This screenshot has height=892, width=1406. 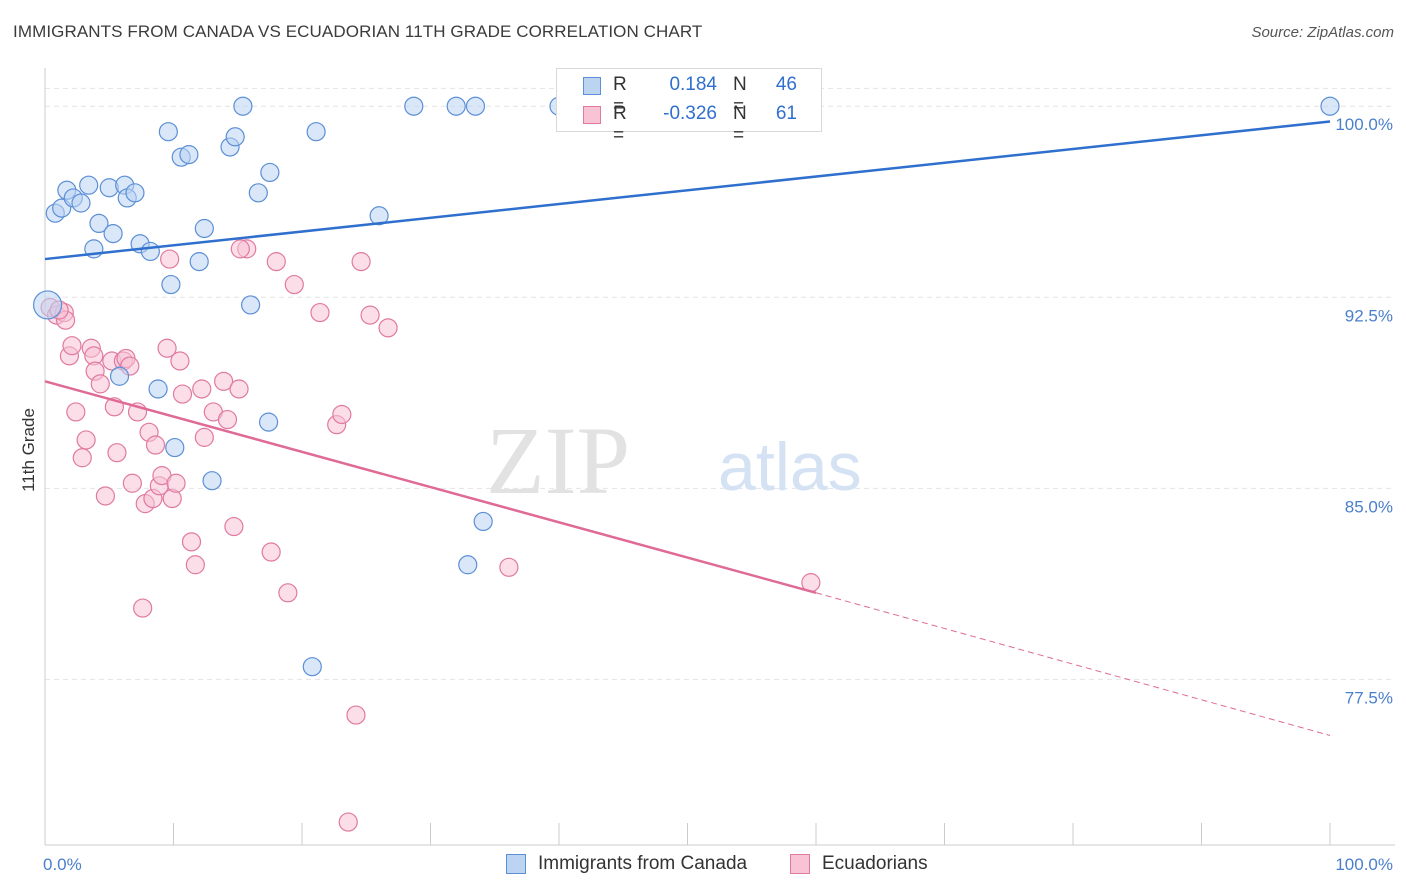 I want to click on r-value-canada: 0.184, so click(x=693, y=84).